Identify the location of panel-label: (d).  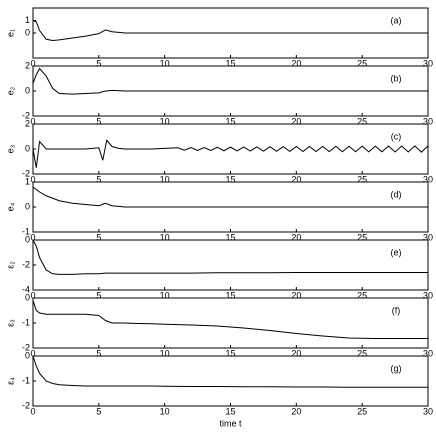
(396, 194).